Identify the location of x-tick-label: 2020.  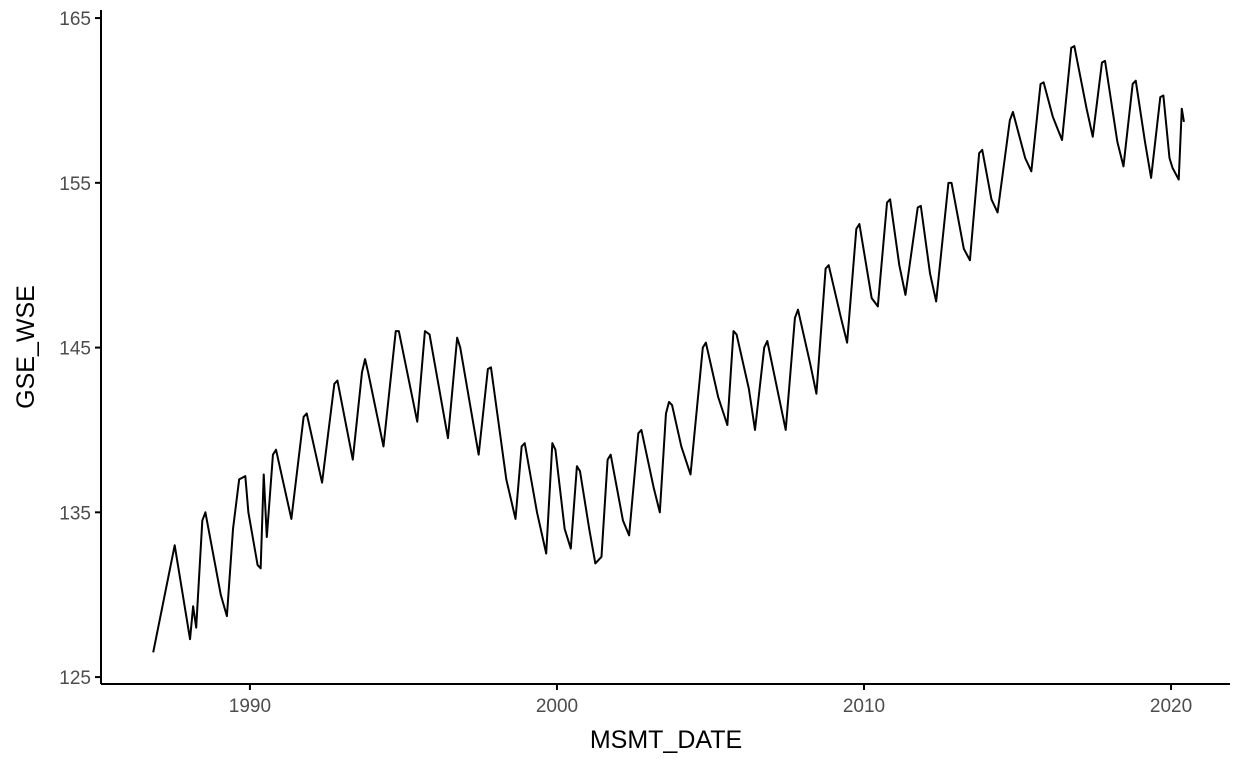
(1171, 706).